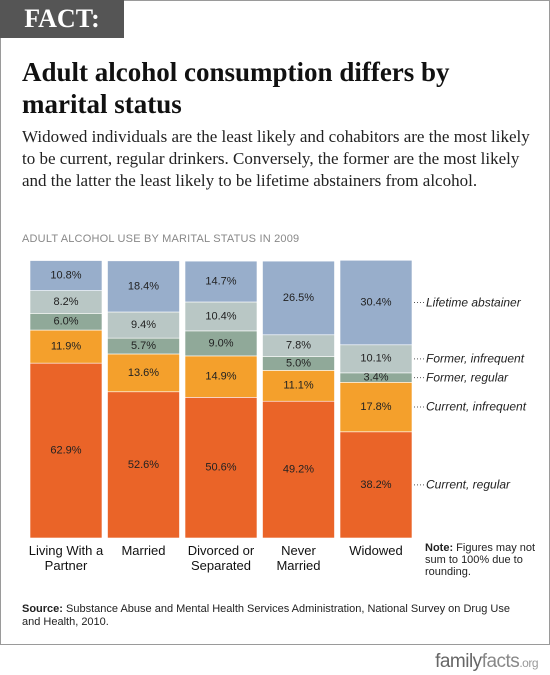 Image resolution: width=550 pixels, height=675 pixels. I want to click on value-label: 14.9%, so click(220, 377).